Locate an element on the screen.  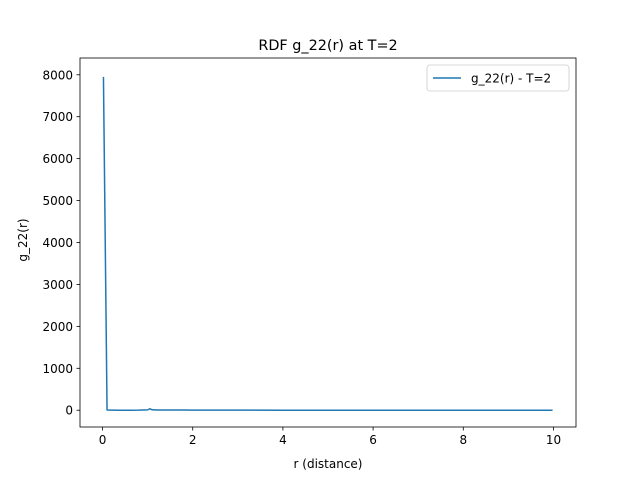
x-axis-label: r (distance) is located at coordinates (328, 464).